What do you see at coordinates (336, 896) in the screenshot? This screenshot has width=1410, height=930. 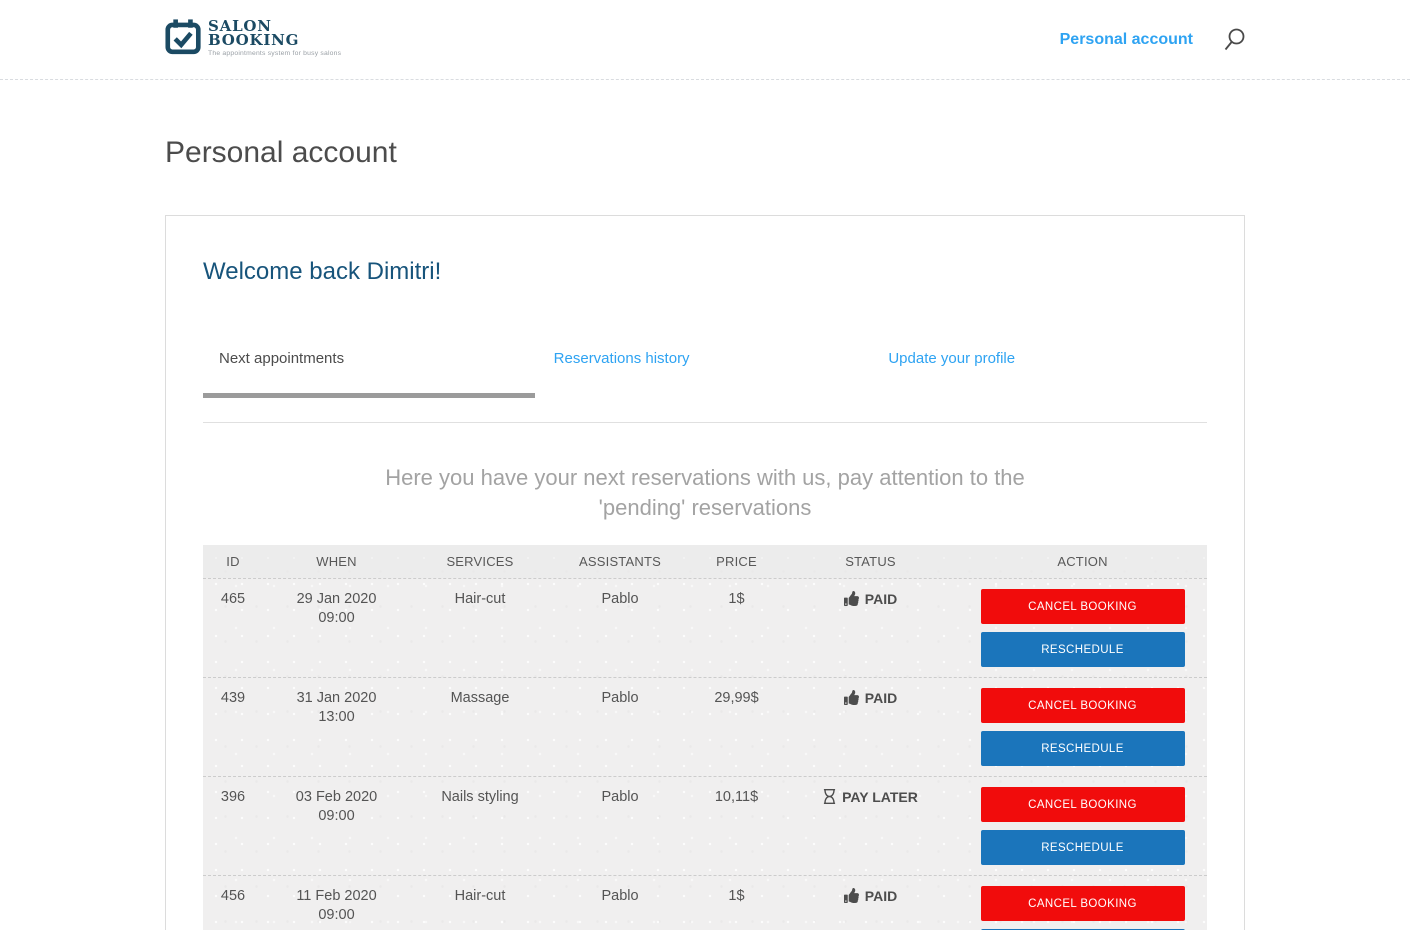 I see `appointment-date: 11 Feb 2020` at bounding box center [336, 896].